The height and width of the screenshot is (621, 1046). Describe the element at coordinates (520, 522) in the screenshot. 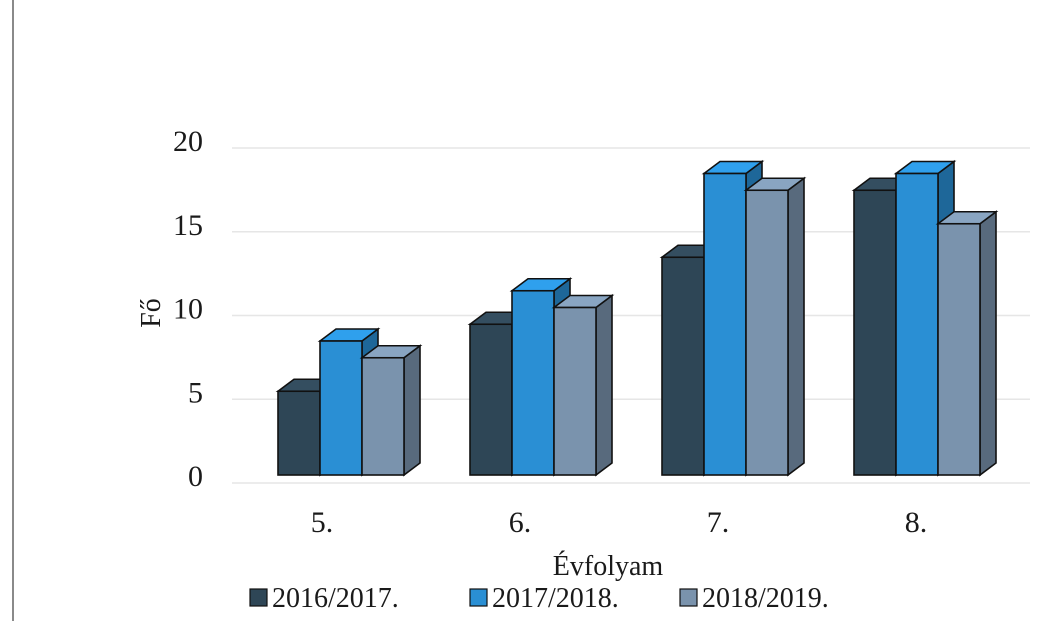

I see `x-tick-label: 6.` at that location.